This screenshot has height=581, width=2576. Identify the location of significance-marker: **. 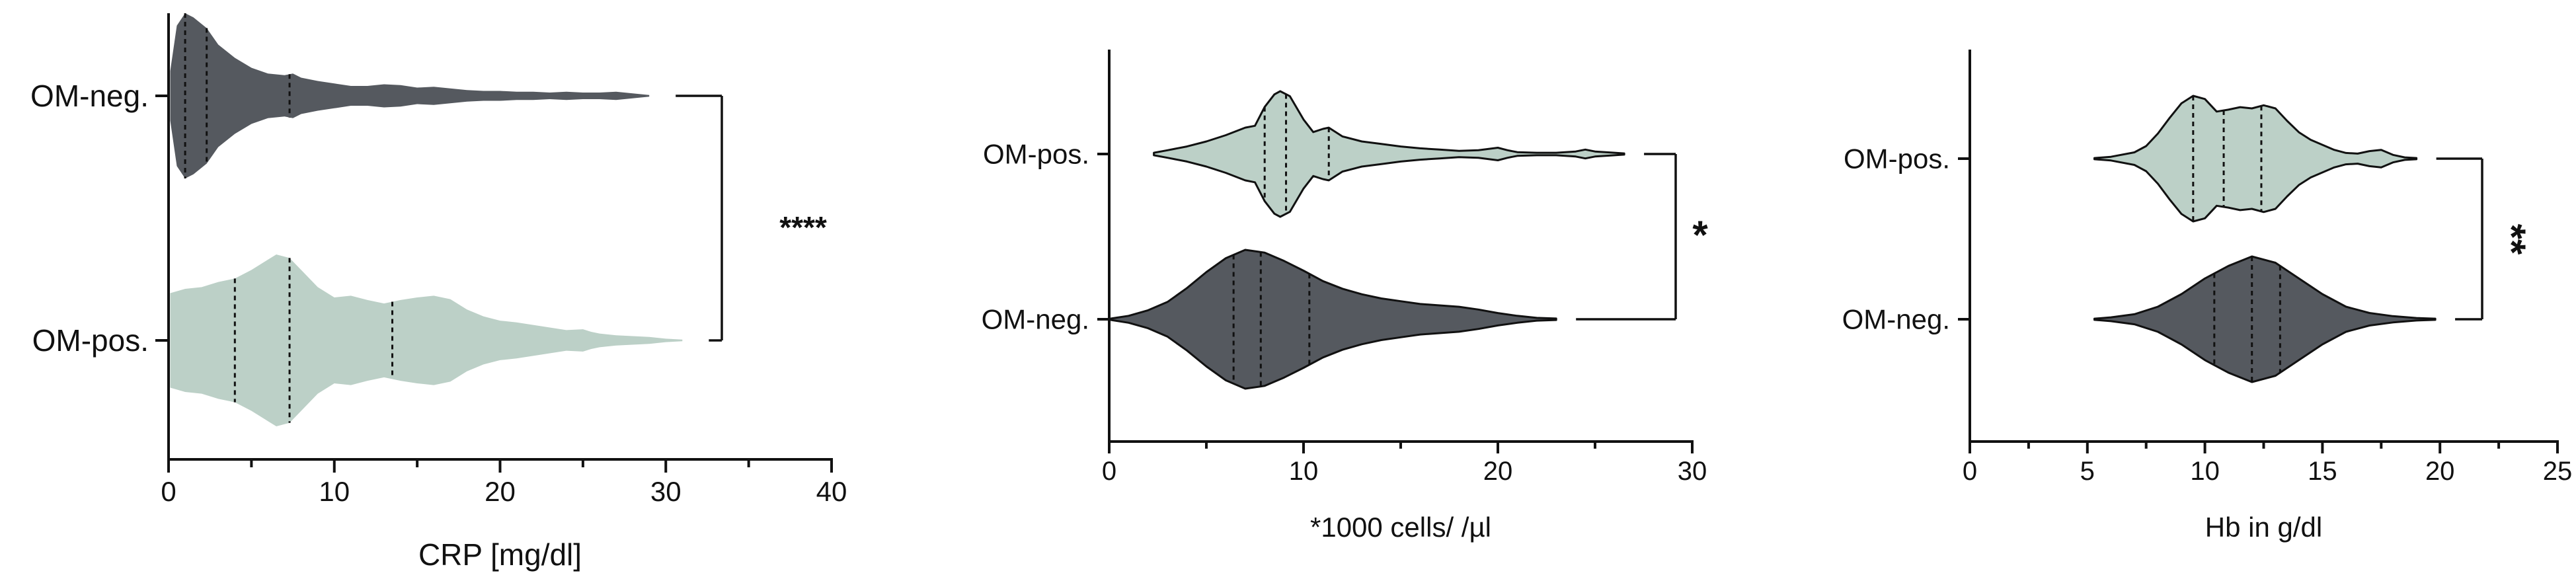
(2511, 239).